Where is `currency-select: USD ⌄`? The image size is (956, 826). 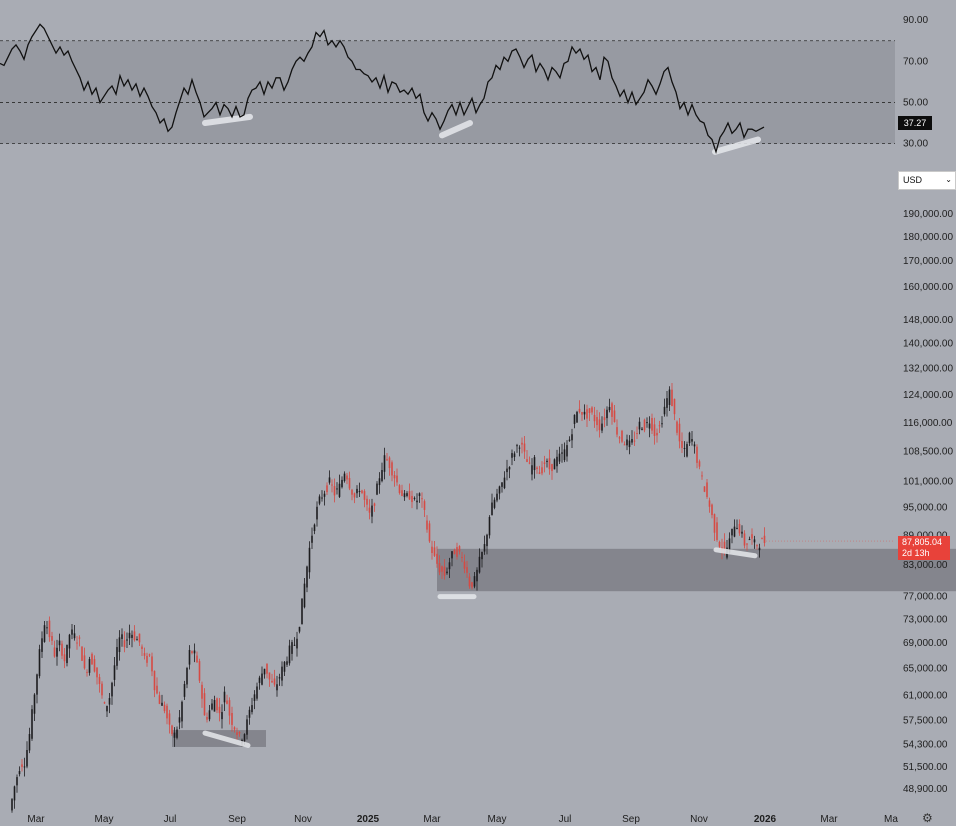 currency-select: USD ⌄ is located at coordinates (927, 180).